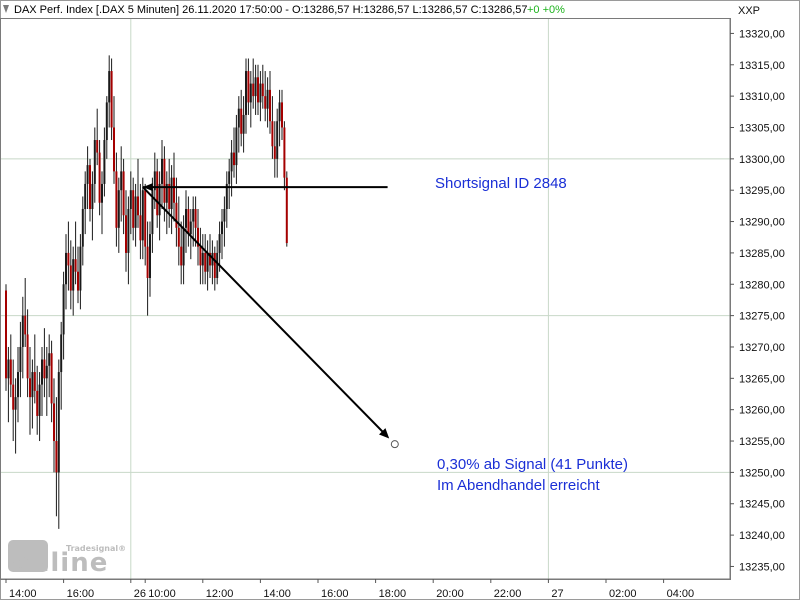 The width and height of the screenshot is (800, 600). Describe the element at coordinates (518, 485) in the screenshot. I see `result-line-2: Im Abendhandel erreicht` at that location.